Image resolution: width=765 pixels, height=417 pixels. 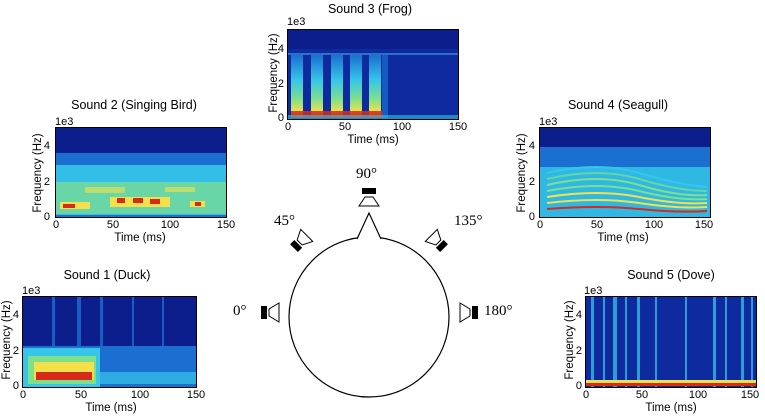 I want to click on speaker-0-icon, so click(x=270, y=312).